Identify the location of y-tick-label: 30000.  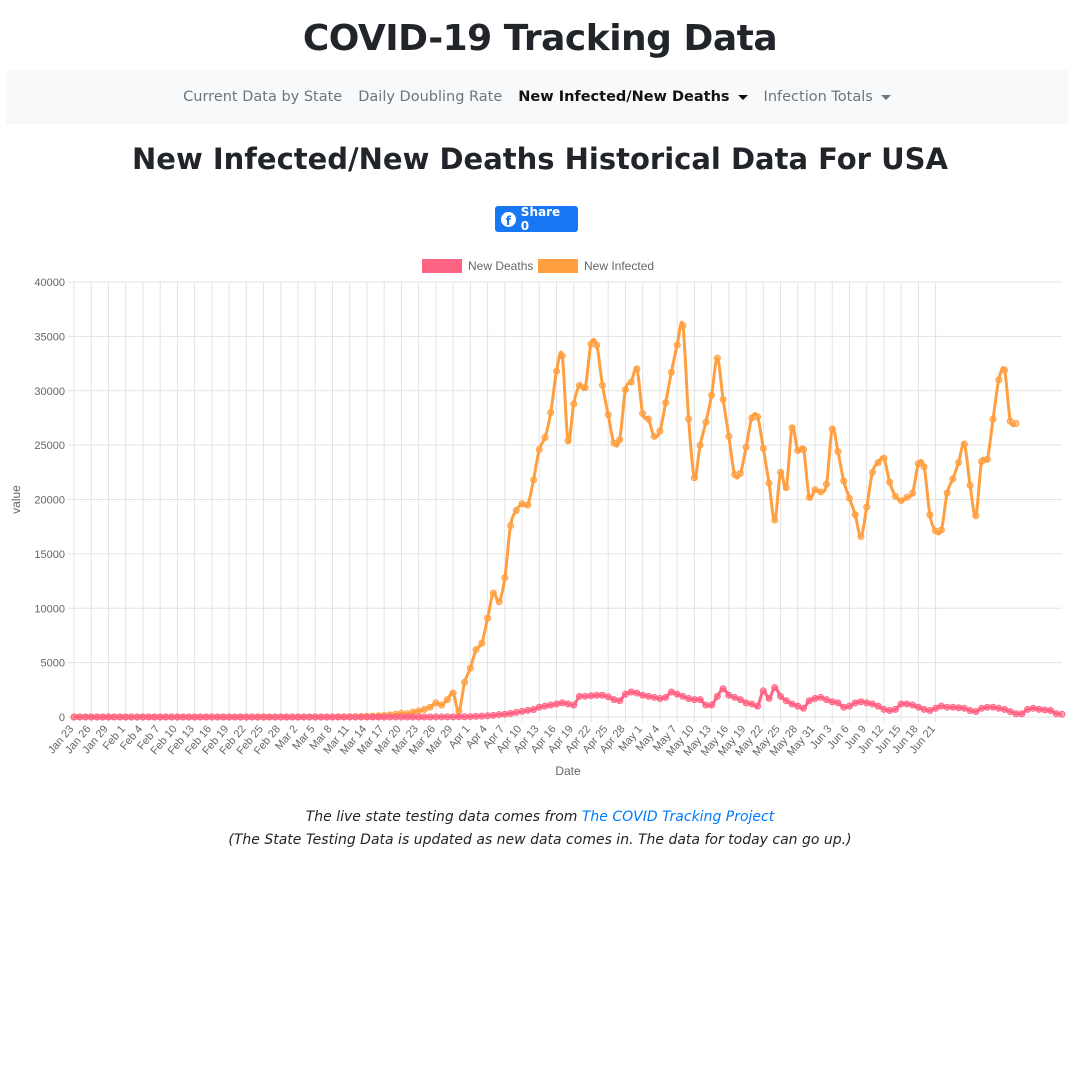
(49, 392).